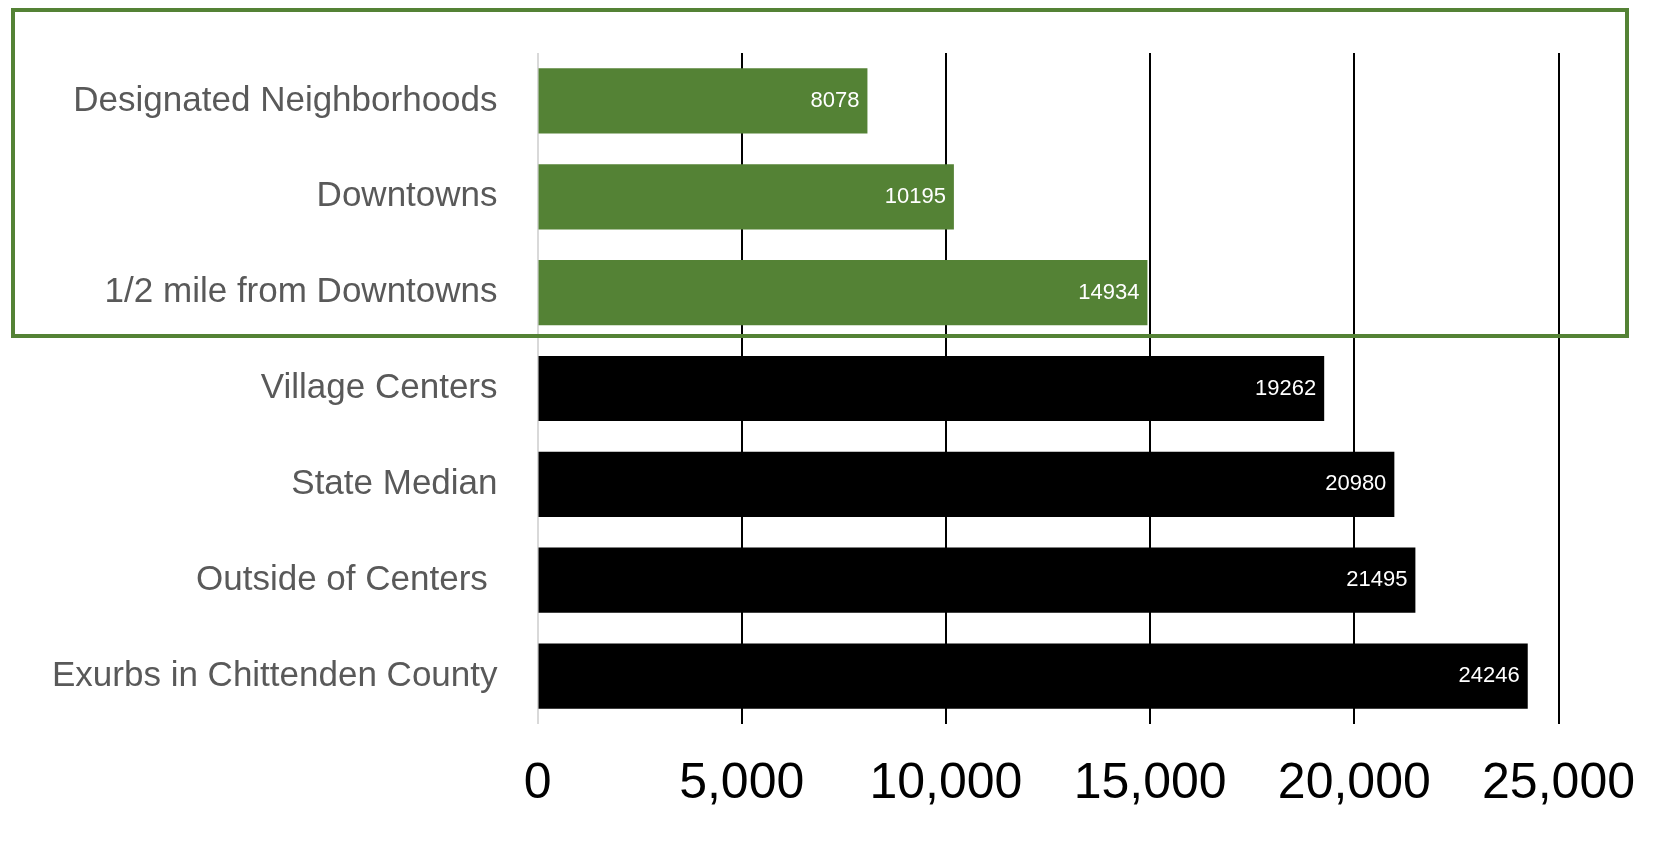 This screenshot has width=1665, height=849. Describe the element at coordinates (346, 577) in the screenshot. I see `y-tick-label: Outside of Centers` at that location.